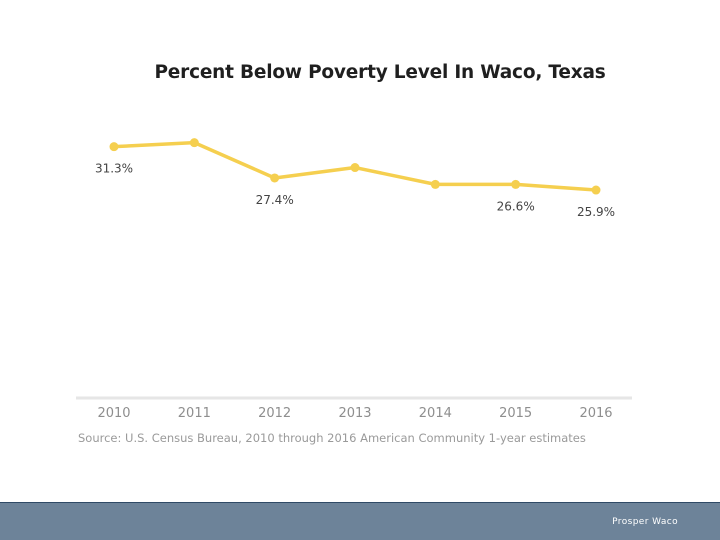  What do you see at coordinates (596, 190) in the screenshot?
I see `data-point-2016` at bounding box center [596, 190].